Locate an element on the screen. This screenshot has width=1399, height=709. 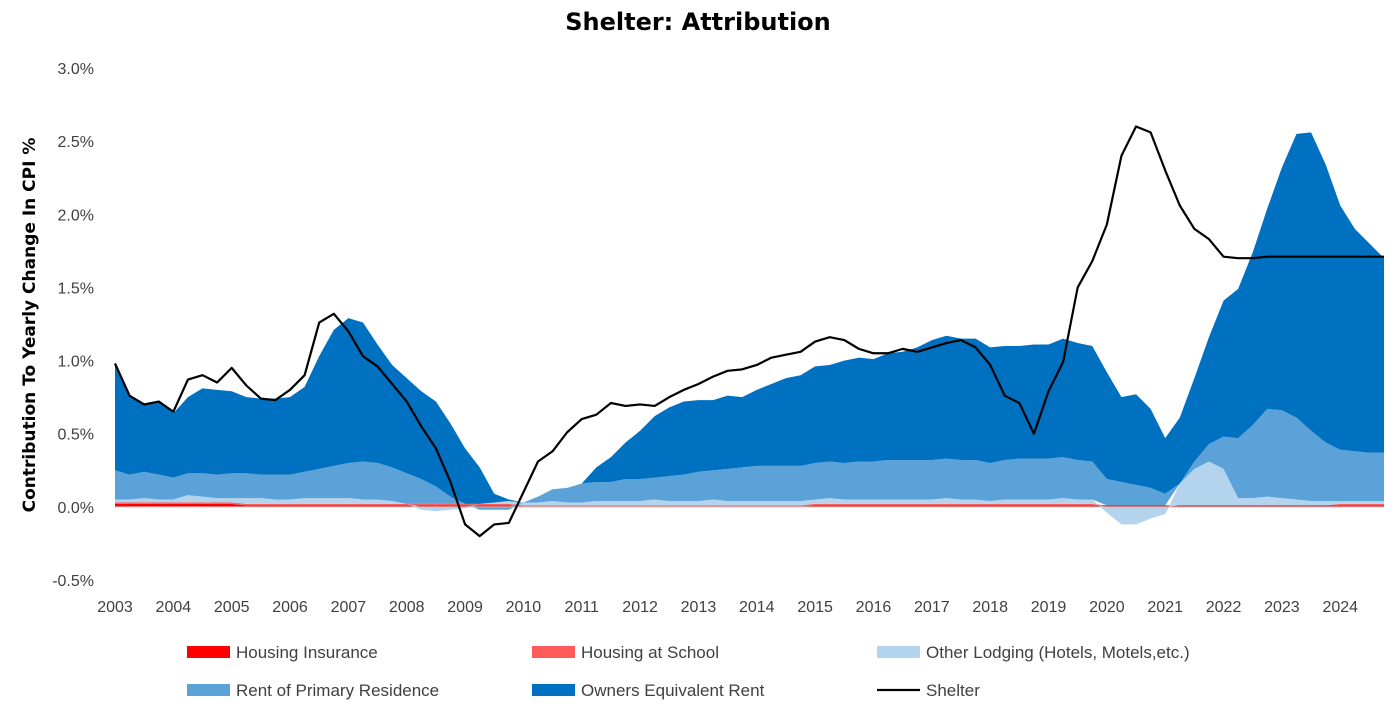
legend-label-shelter: Shelter is located at coordinates (953, 690).